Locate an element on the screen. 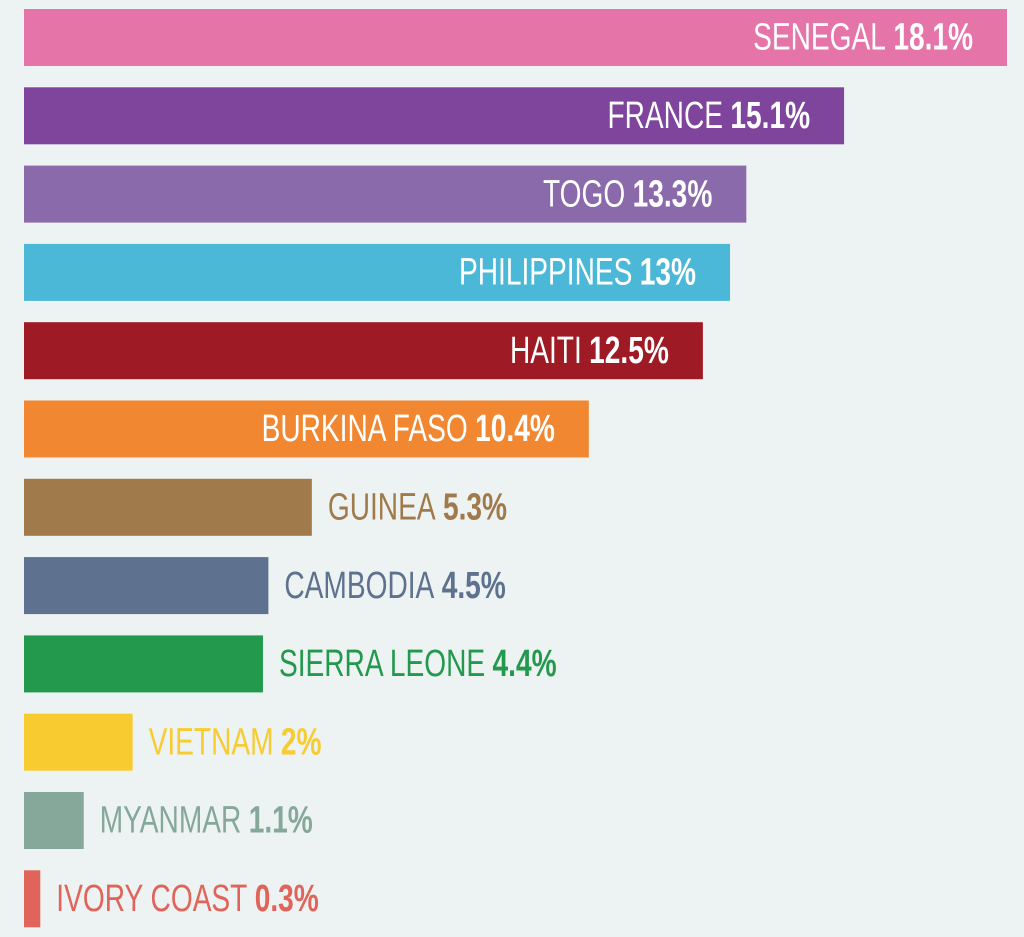 The width and height of the screenshot is (1024, 937). category-label: IVORY COAST is located at coordinates (151, 899).